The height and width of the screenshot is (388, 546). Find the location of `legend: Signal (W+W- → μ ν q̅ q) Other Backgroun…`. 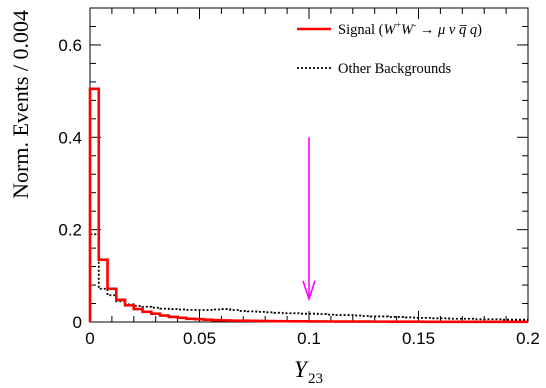

legend: Signal (W+W- → μ ν q̅ q) Other Backgroun… is located at coordinates (389, 49).